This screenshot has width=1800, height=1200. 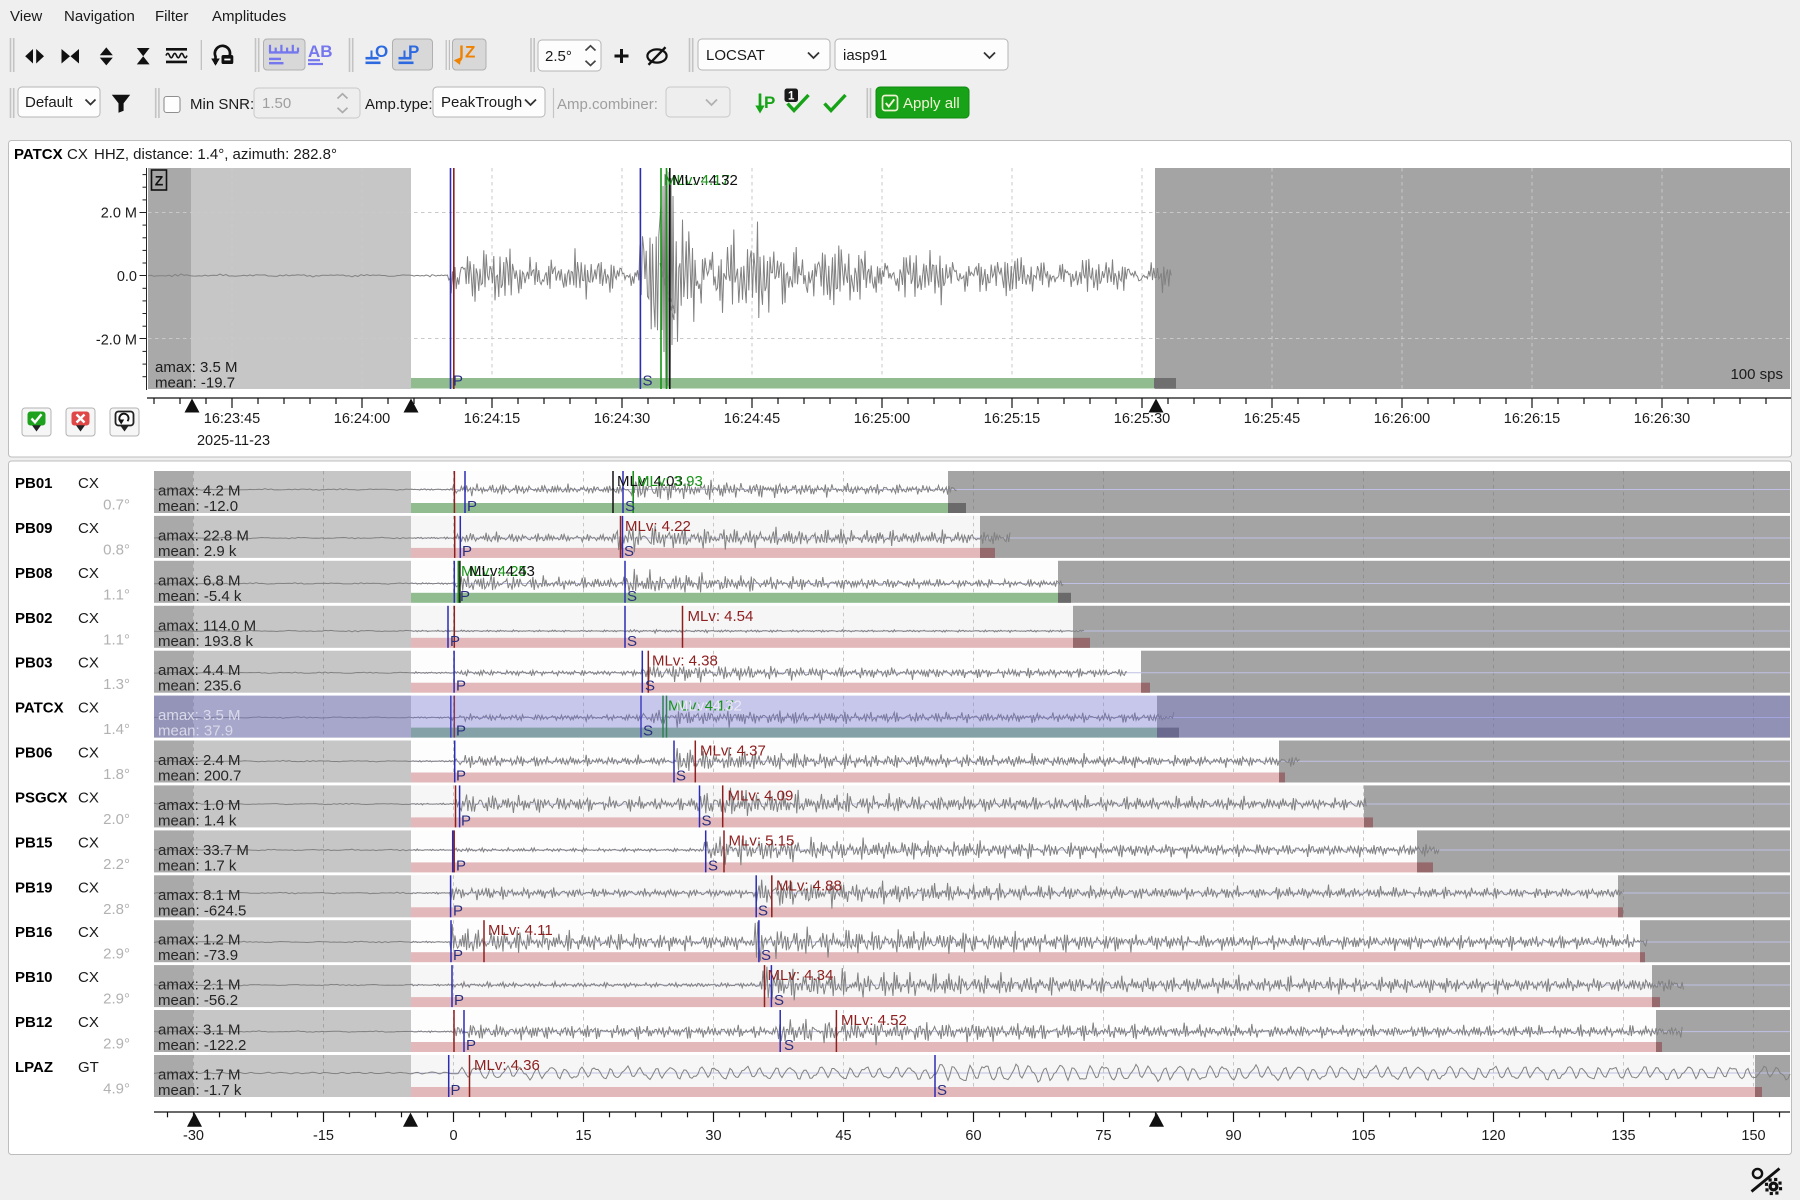 What do you see at coordinates (116, 341) in the screenshot?
I see `svg-text: -2.0 M` at bounding box center [116, 341].